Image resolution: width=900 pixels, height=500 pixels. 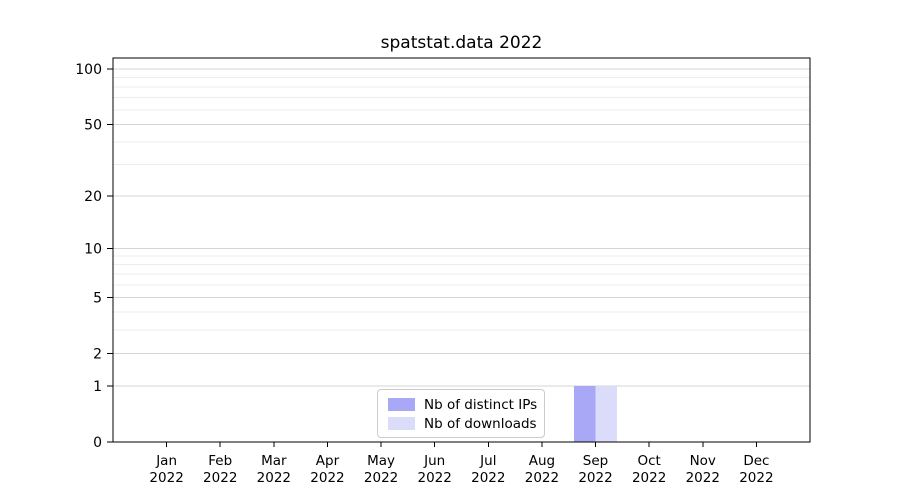 What do you see at coordinates (381, 461) in the screenshot?
I see `x-tick-label-month: May` at bounding box center [381, 461].